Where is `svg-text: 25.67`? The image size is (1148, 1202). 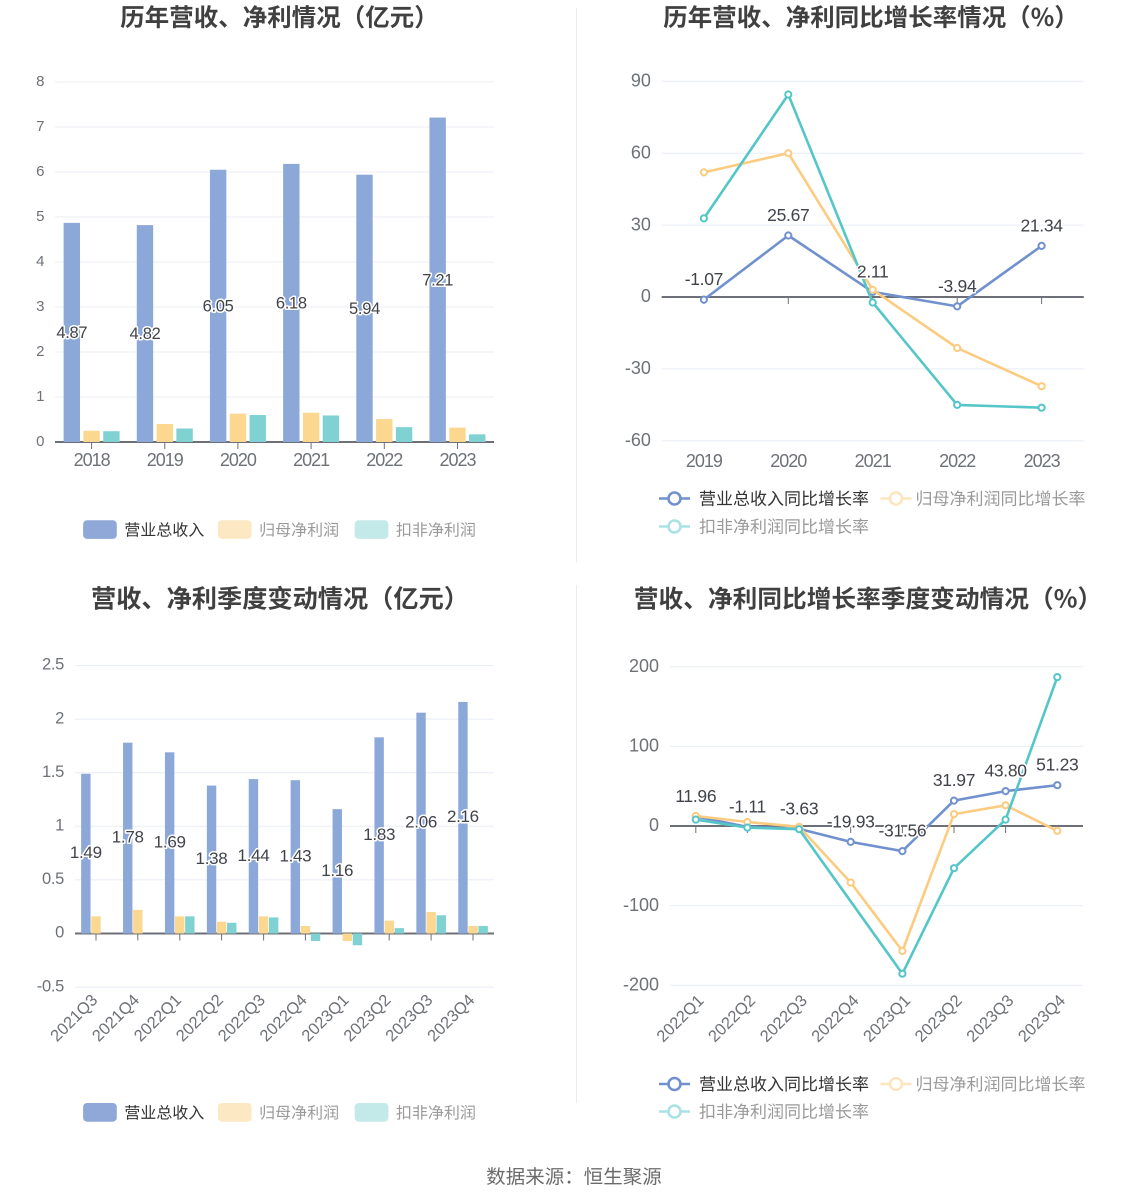
svg-text: 25.67 is located at coordinates (788, 215).